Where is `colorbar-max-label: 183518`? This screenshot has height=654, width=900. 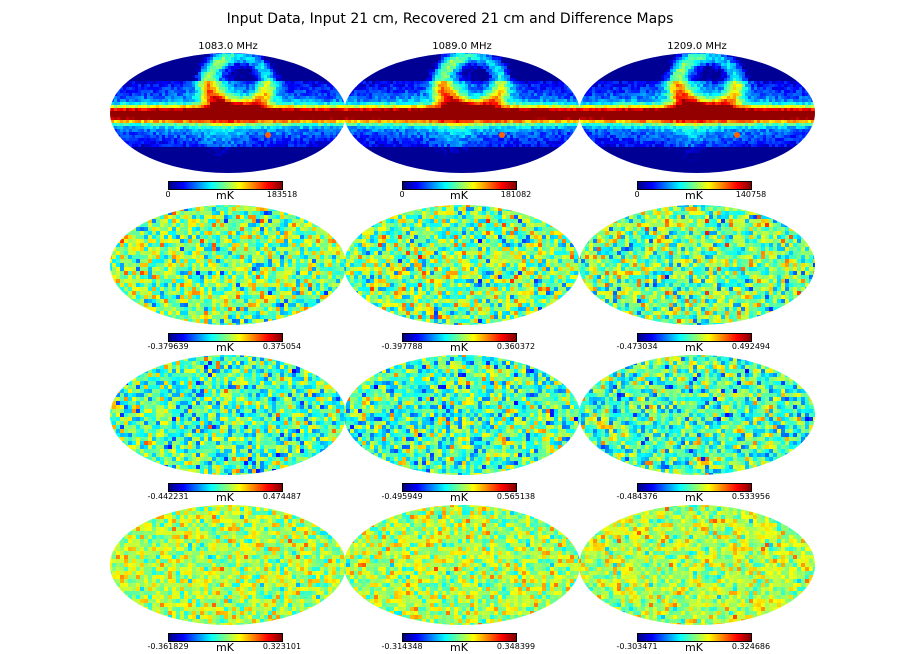
colorbar-max-label: 183518 is located at coordinates (282, 194).